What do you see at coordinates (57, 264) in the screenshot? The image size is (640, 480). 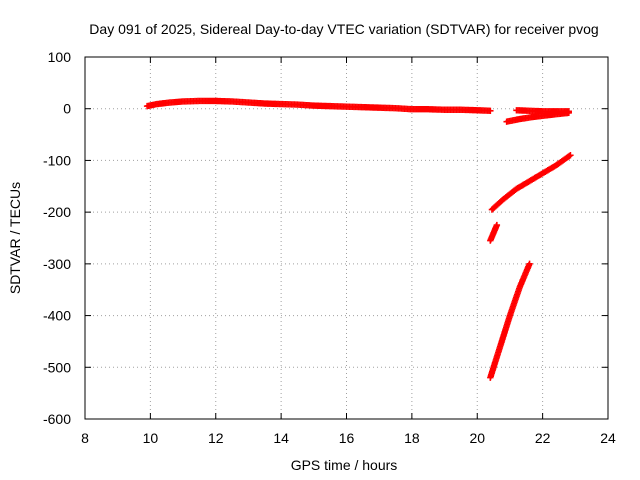 I see `y-tick-label: -300` at bounding box center [57, 264].